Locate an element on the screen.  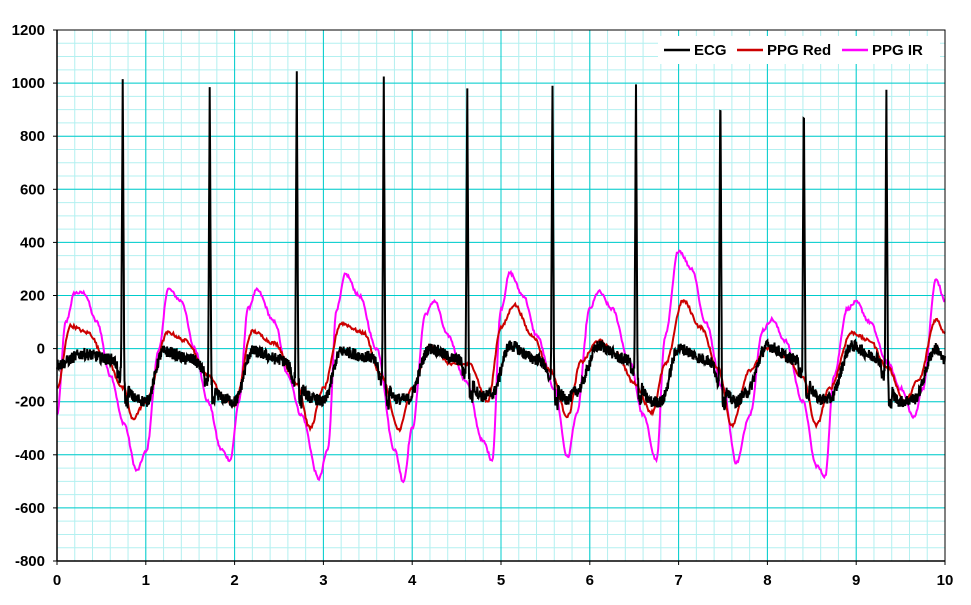
x-tick-label: 8 is located at coordinates (767, 580).